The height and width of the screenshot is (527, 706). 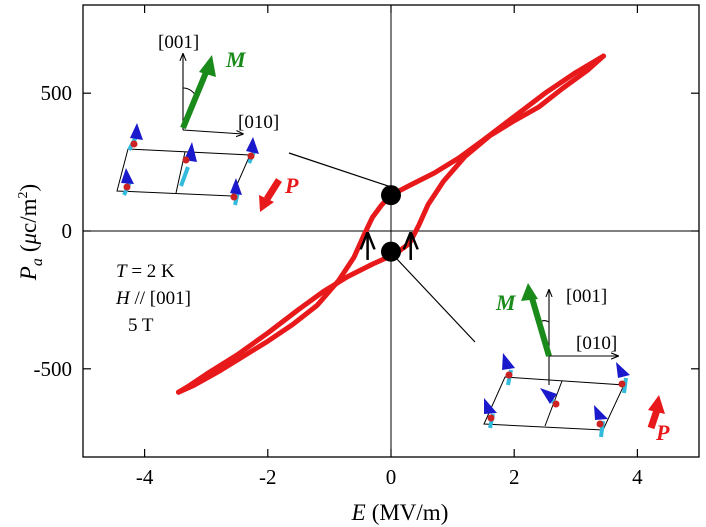 I want to click on x-tick-label: -2, so click(x=268, y=477).